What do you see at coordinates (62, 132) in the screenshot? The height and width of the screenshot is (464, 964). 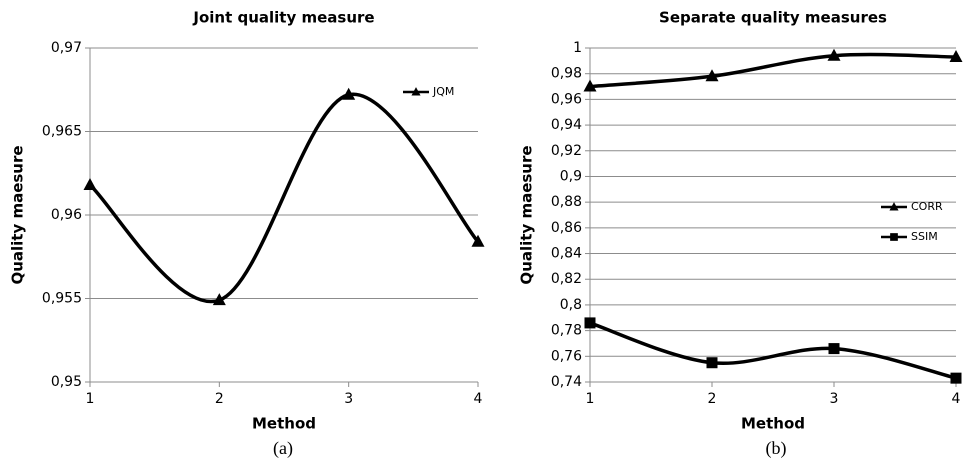 I see `y-tick-label: 0,965` at bounding box center [62, 132].